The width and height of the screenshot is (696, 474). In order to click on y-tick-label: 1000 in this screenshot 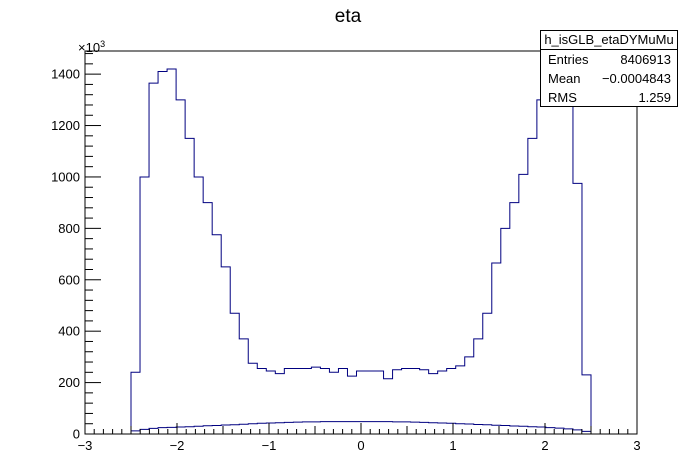, I will do `click(65, 176)`.